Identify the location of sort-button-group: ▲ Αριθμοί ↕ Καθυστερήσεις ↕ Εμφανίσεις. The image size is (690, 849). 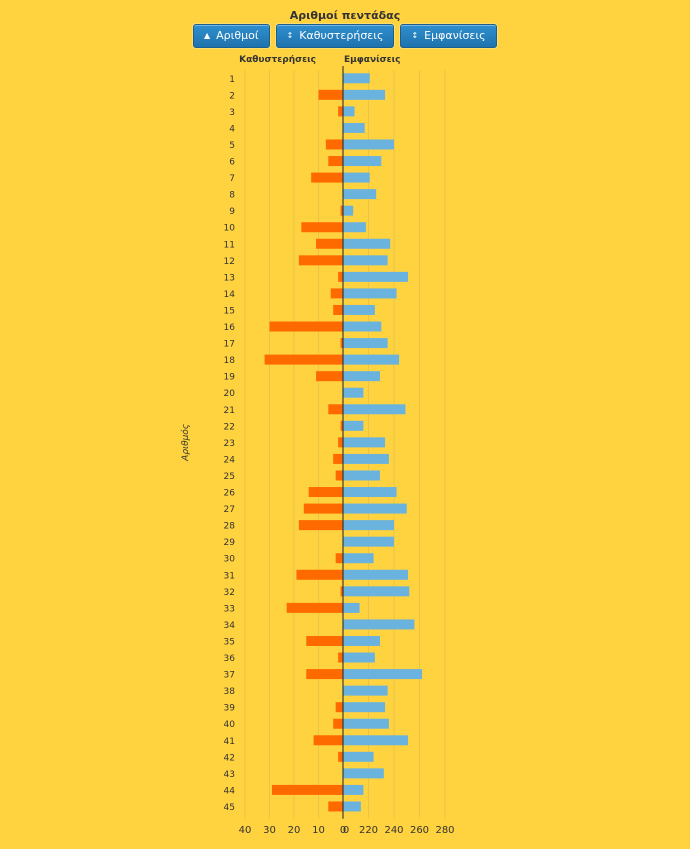
(345, 36).